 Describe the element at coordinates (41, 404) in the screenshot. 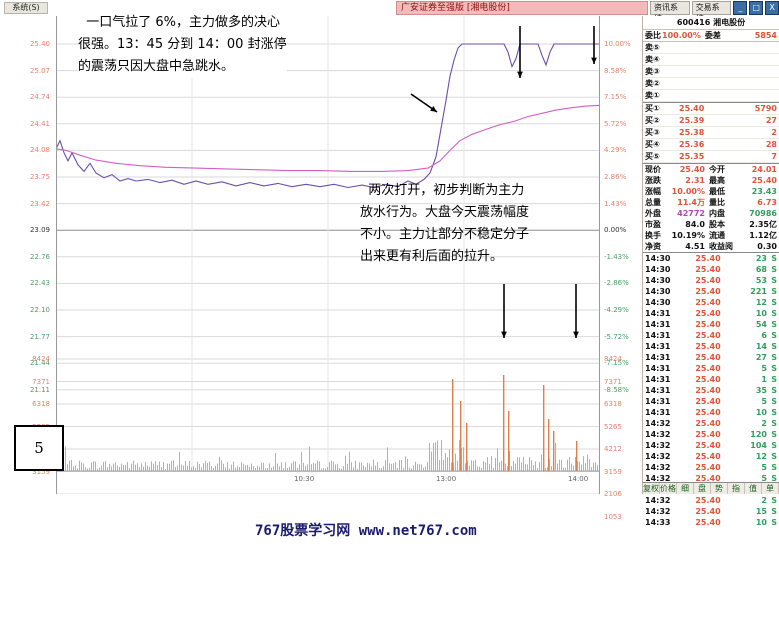

I see `left-volume-tick-2: 6318` at that location.